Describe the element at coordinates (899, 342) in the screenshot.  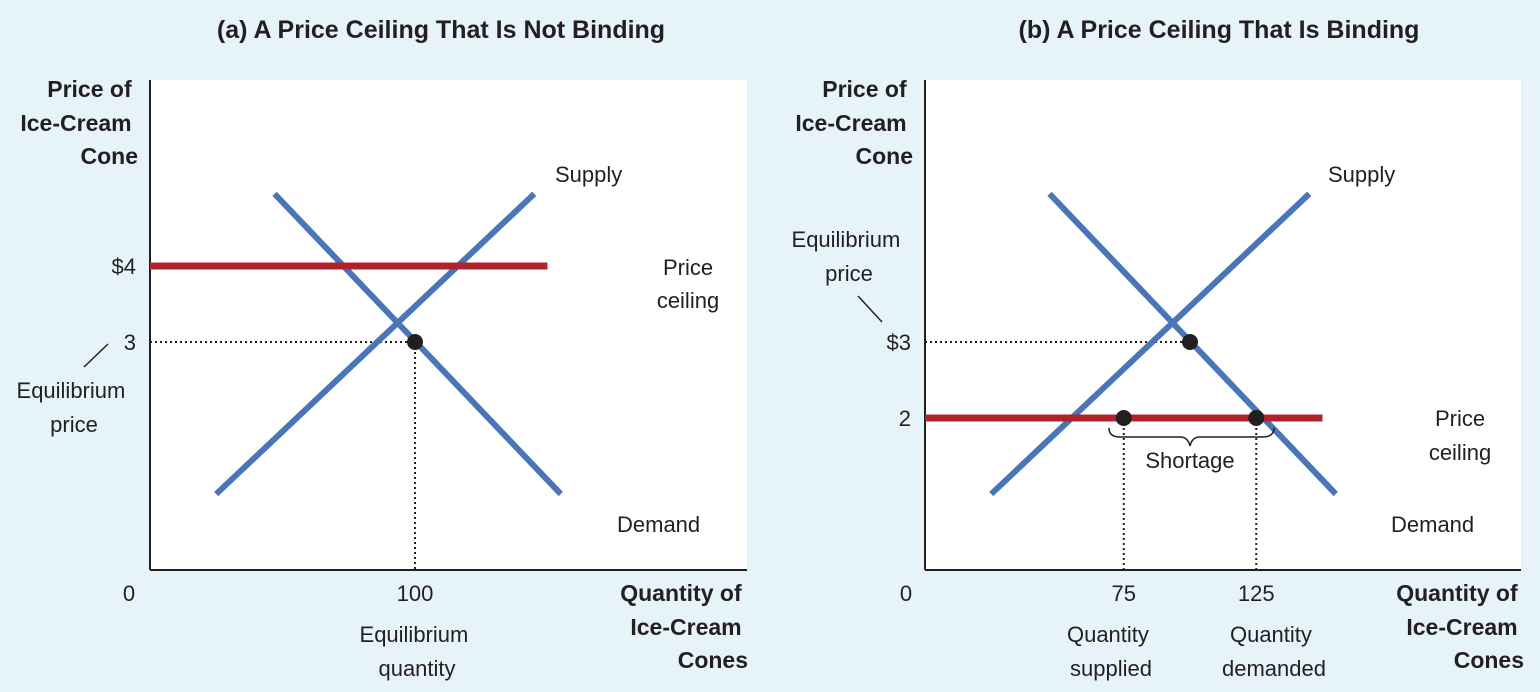
I see `panel-b-y-tick-label-0: $3` at that location.